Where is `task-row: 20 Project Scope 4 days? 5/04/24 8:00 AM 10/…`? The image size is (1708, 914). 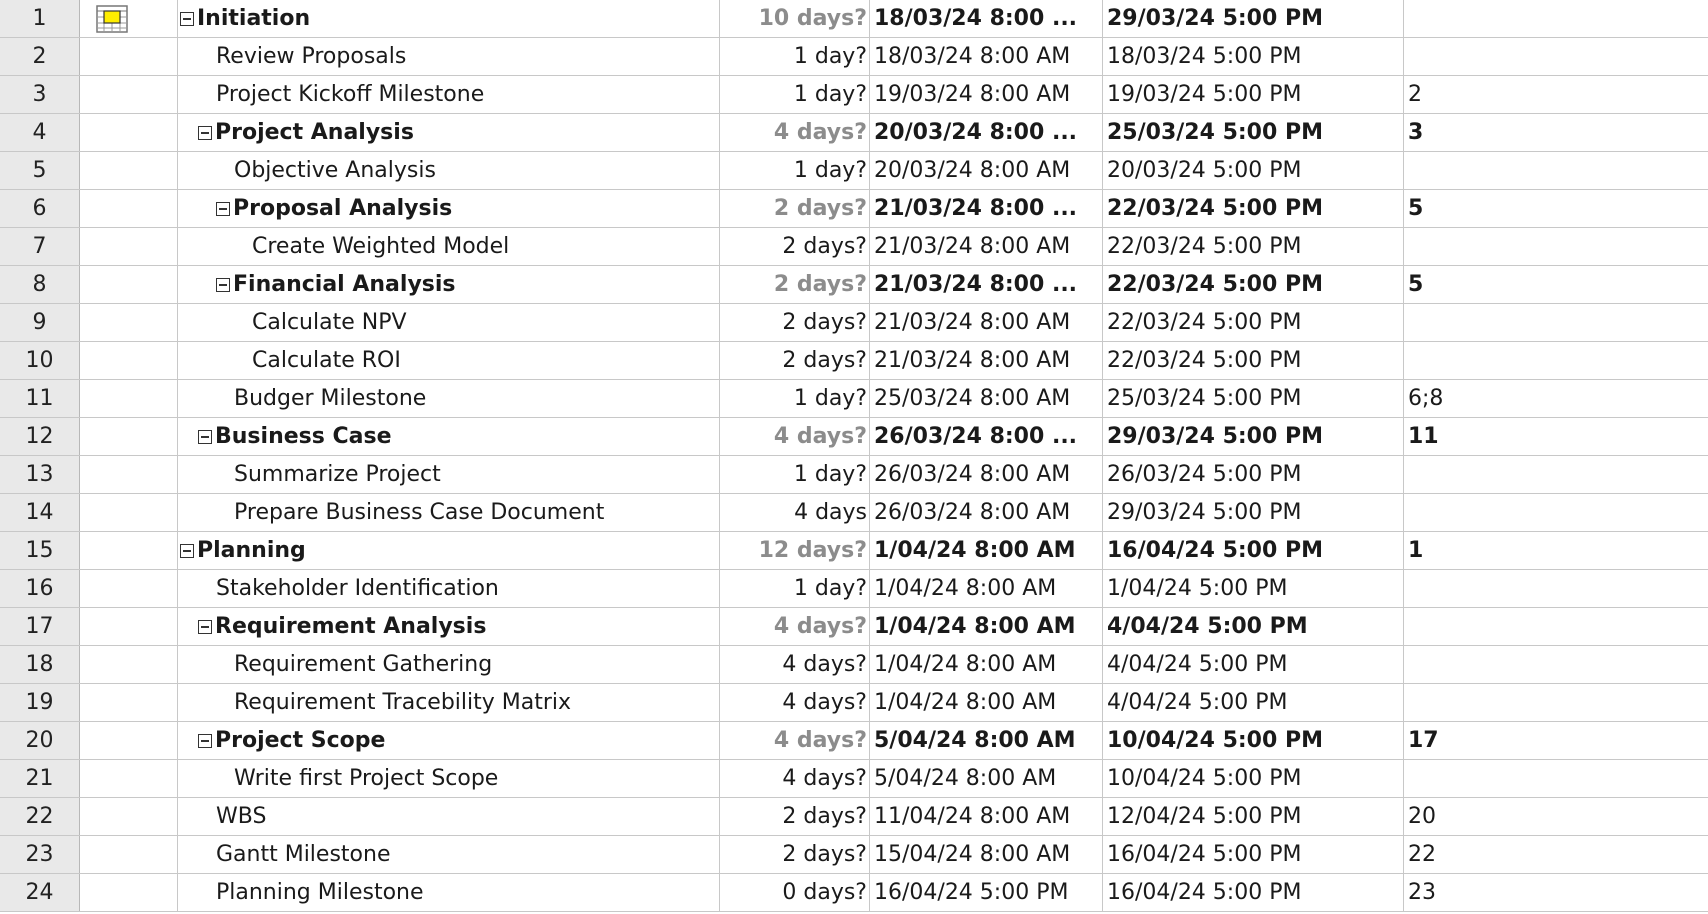
task-row: 20 Project Scope 4 days? 5/04/24 8:00 AM 10/… is located at coordinates (854, 741).